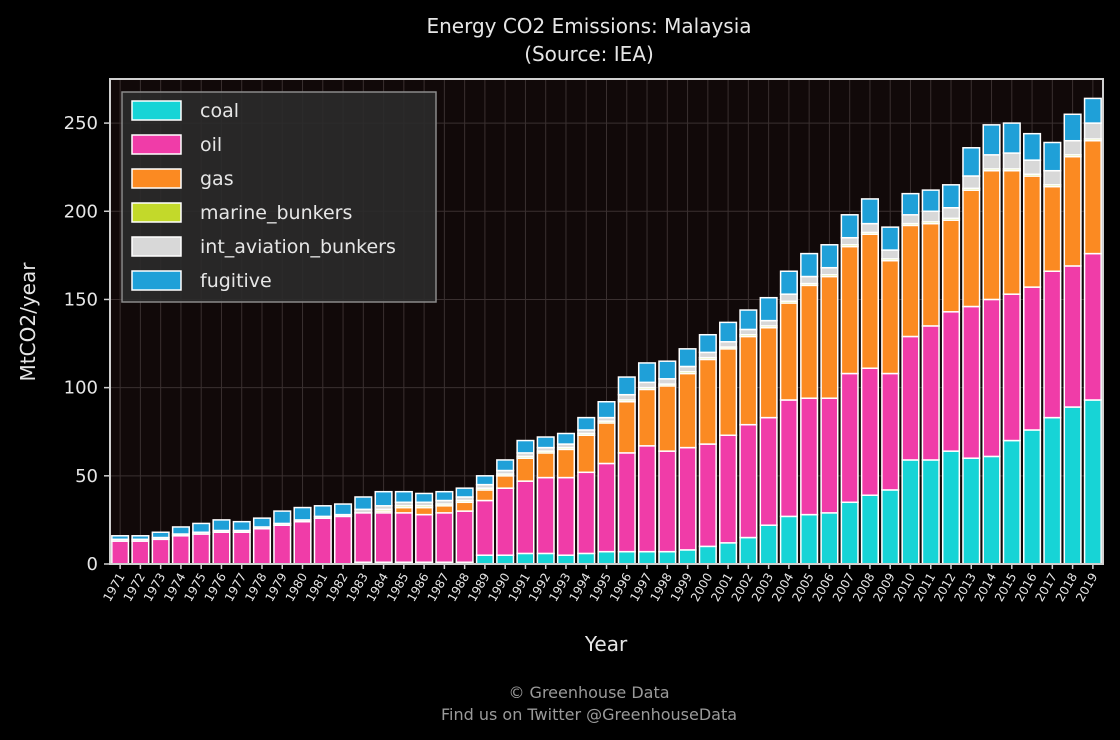 This screenshot has height=740, width=1120. I want to click on y-axis: 0 50 100 150 200 250, so click(87, 344).